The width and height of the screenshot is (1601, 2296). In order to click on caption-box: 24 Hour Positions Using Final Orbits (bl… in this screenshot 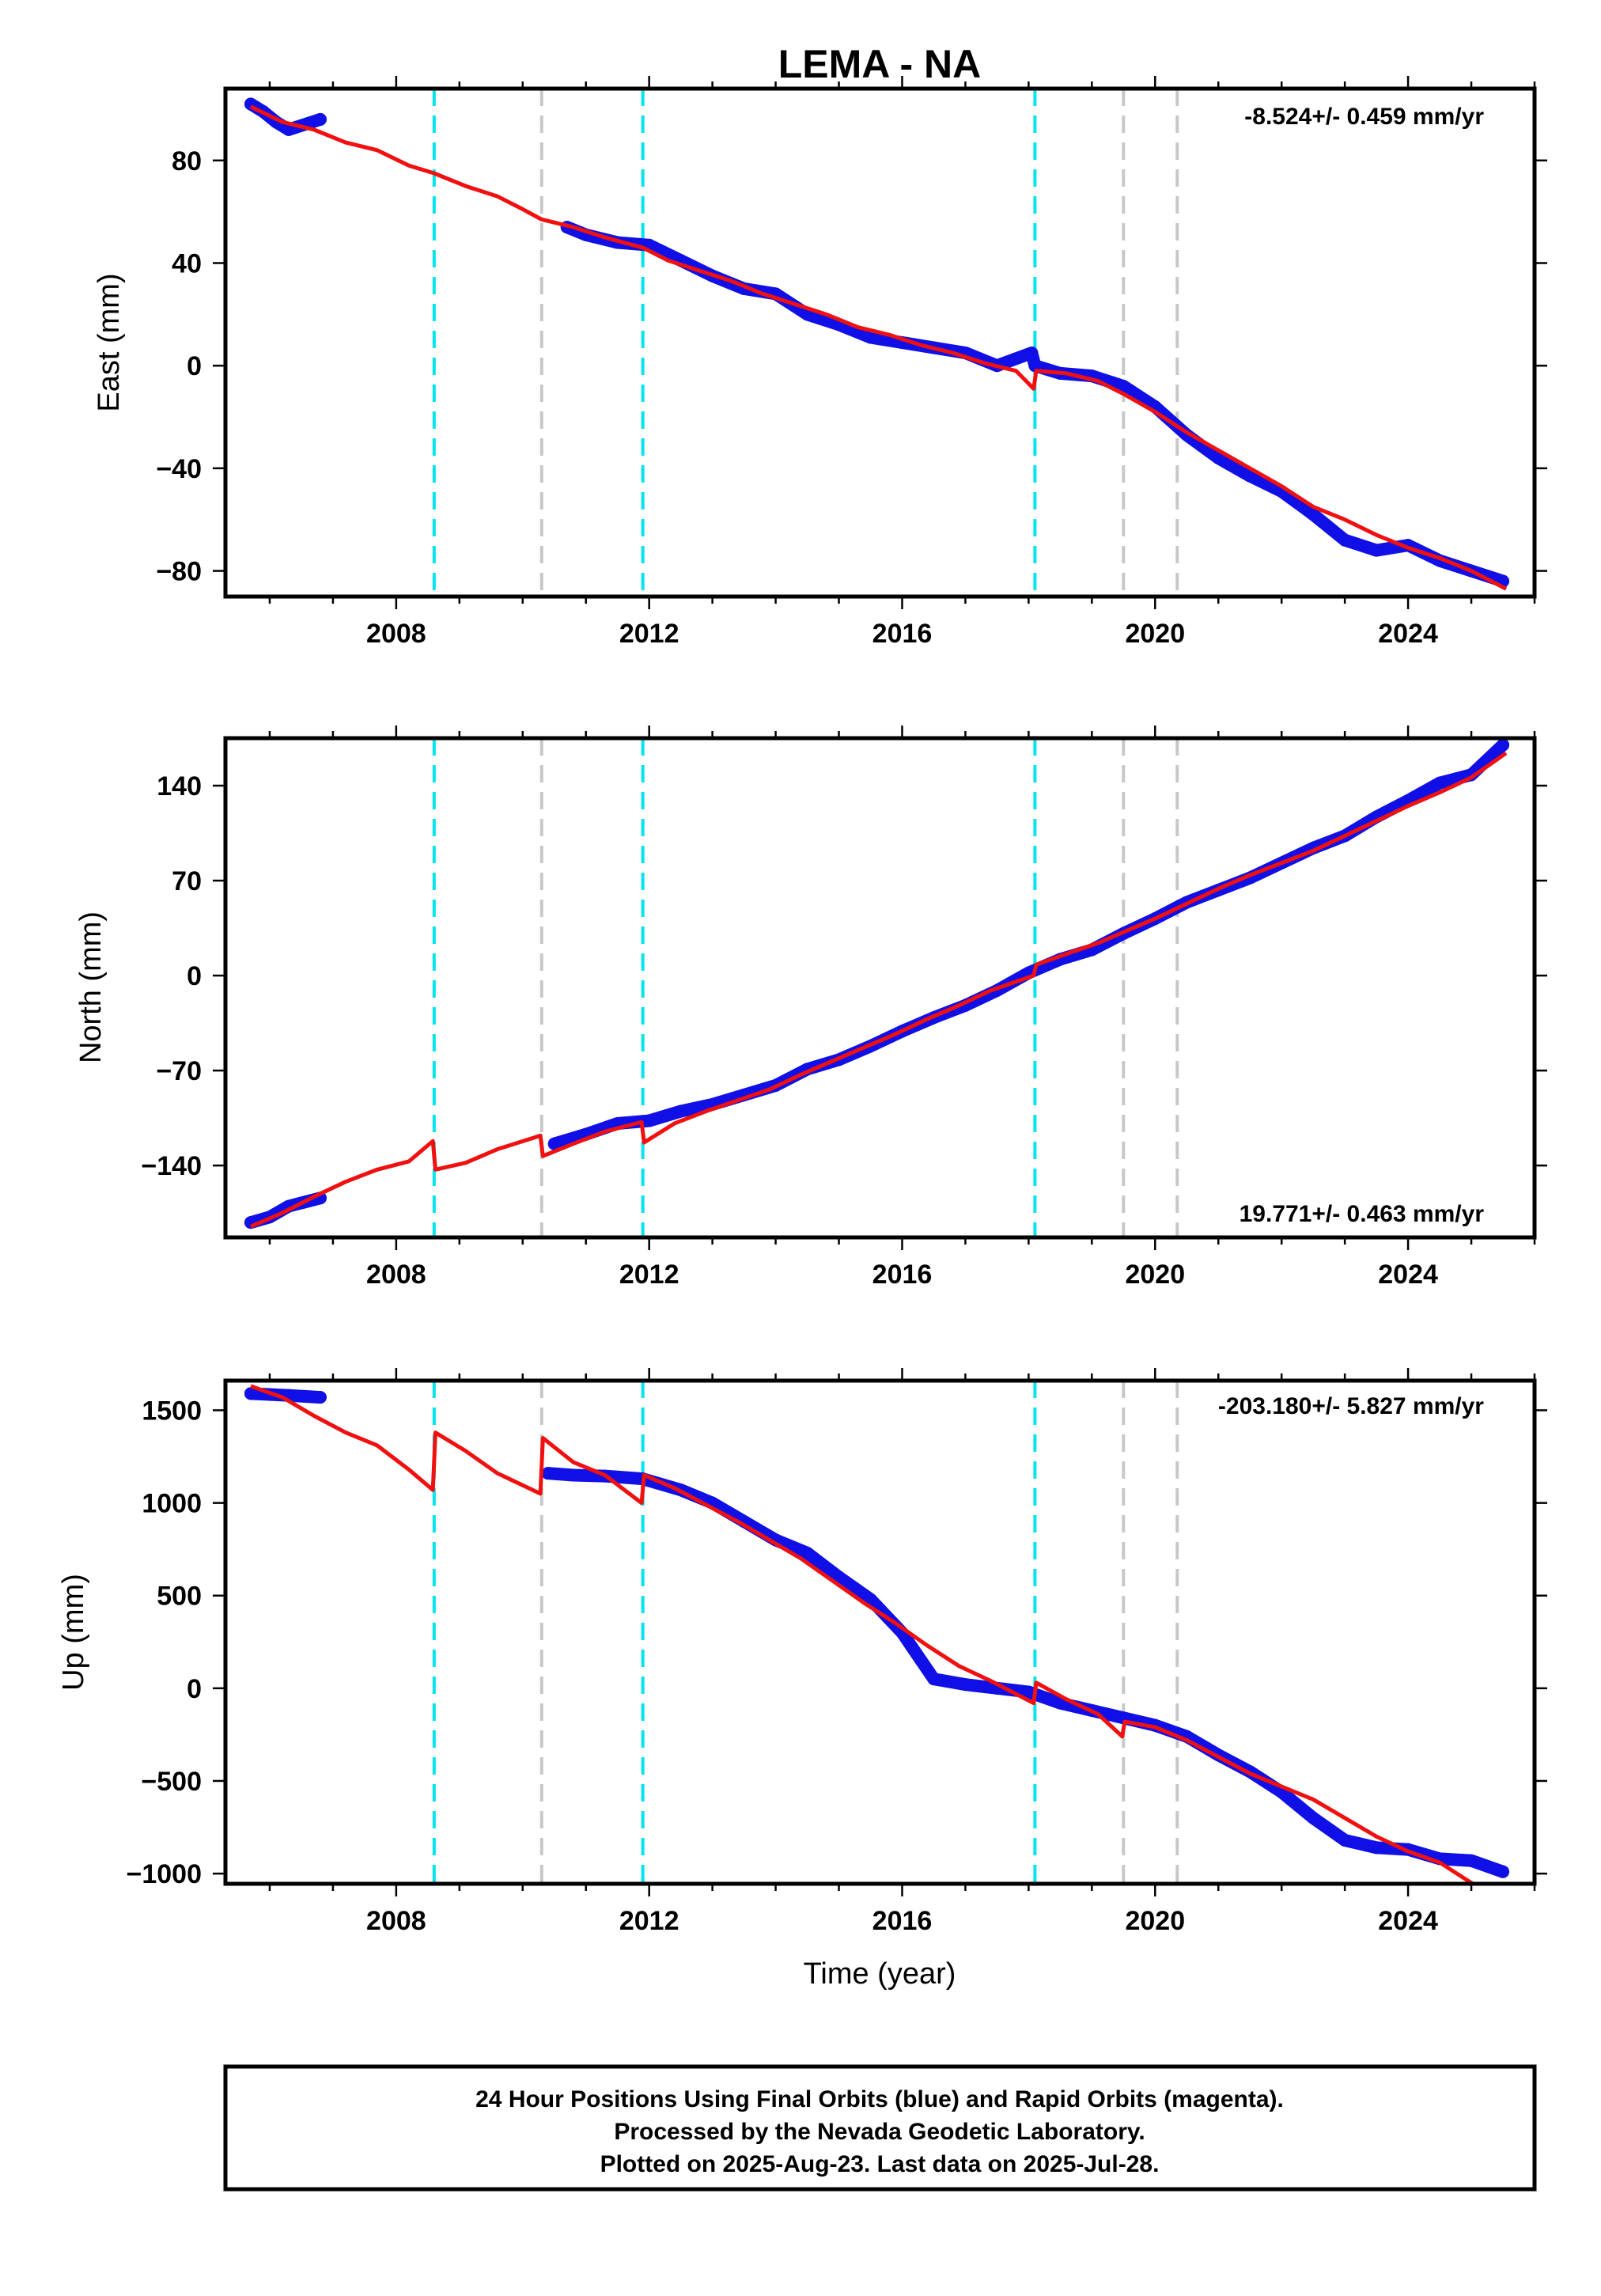, I will do `click(880, 2128)`.